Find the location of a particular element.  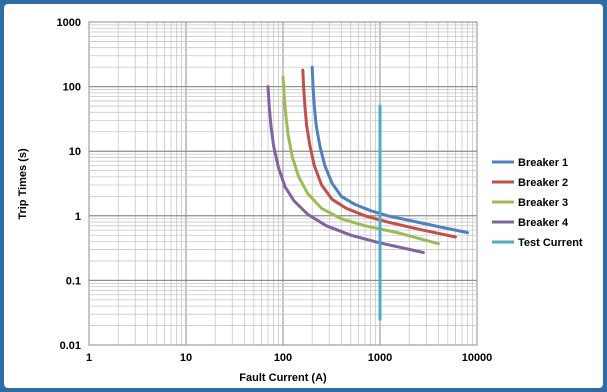

y-tick-label: 0.01 is located at coordinates (70, 346).